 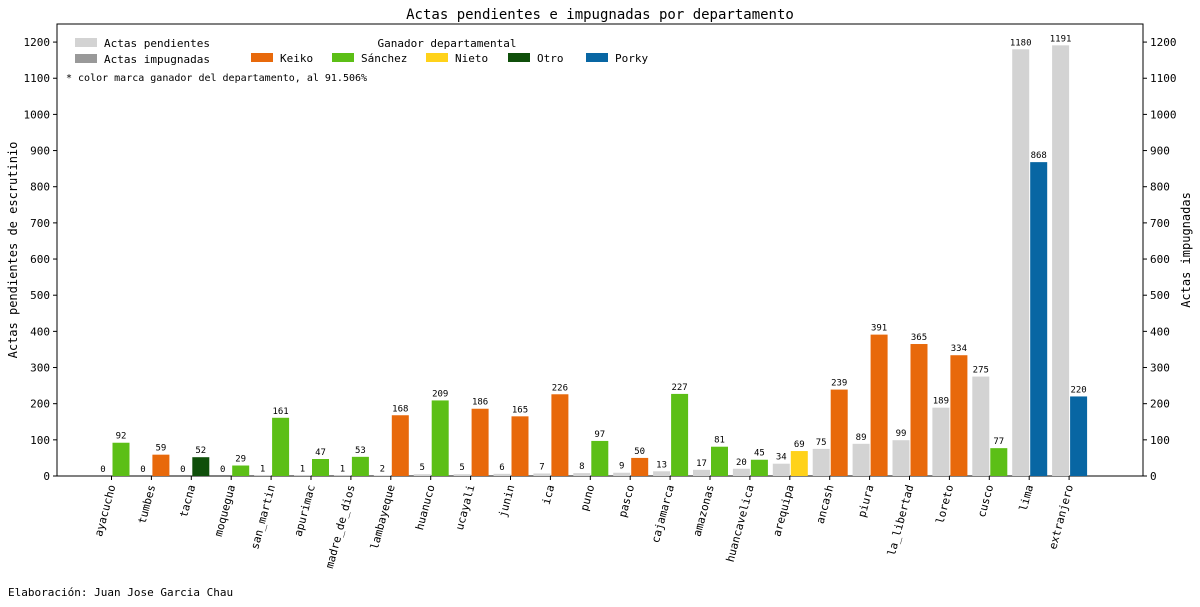 What do you see at coordinates (1160, 368) in the screenshot?
I see `y-tick-label-right: 300` at bounding box center [1160, 368].